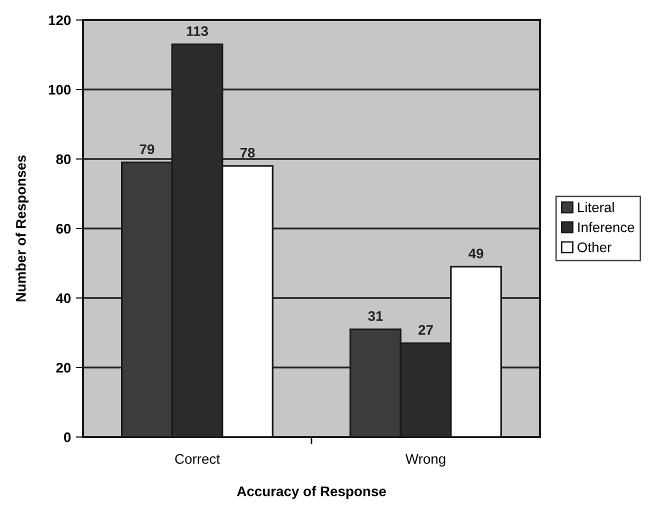  I want to click on y-tick-label: 20, so click(63, 367).